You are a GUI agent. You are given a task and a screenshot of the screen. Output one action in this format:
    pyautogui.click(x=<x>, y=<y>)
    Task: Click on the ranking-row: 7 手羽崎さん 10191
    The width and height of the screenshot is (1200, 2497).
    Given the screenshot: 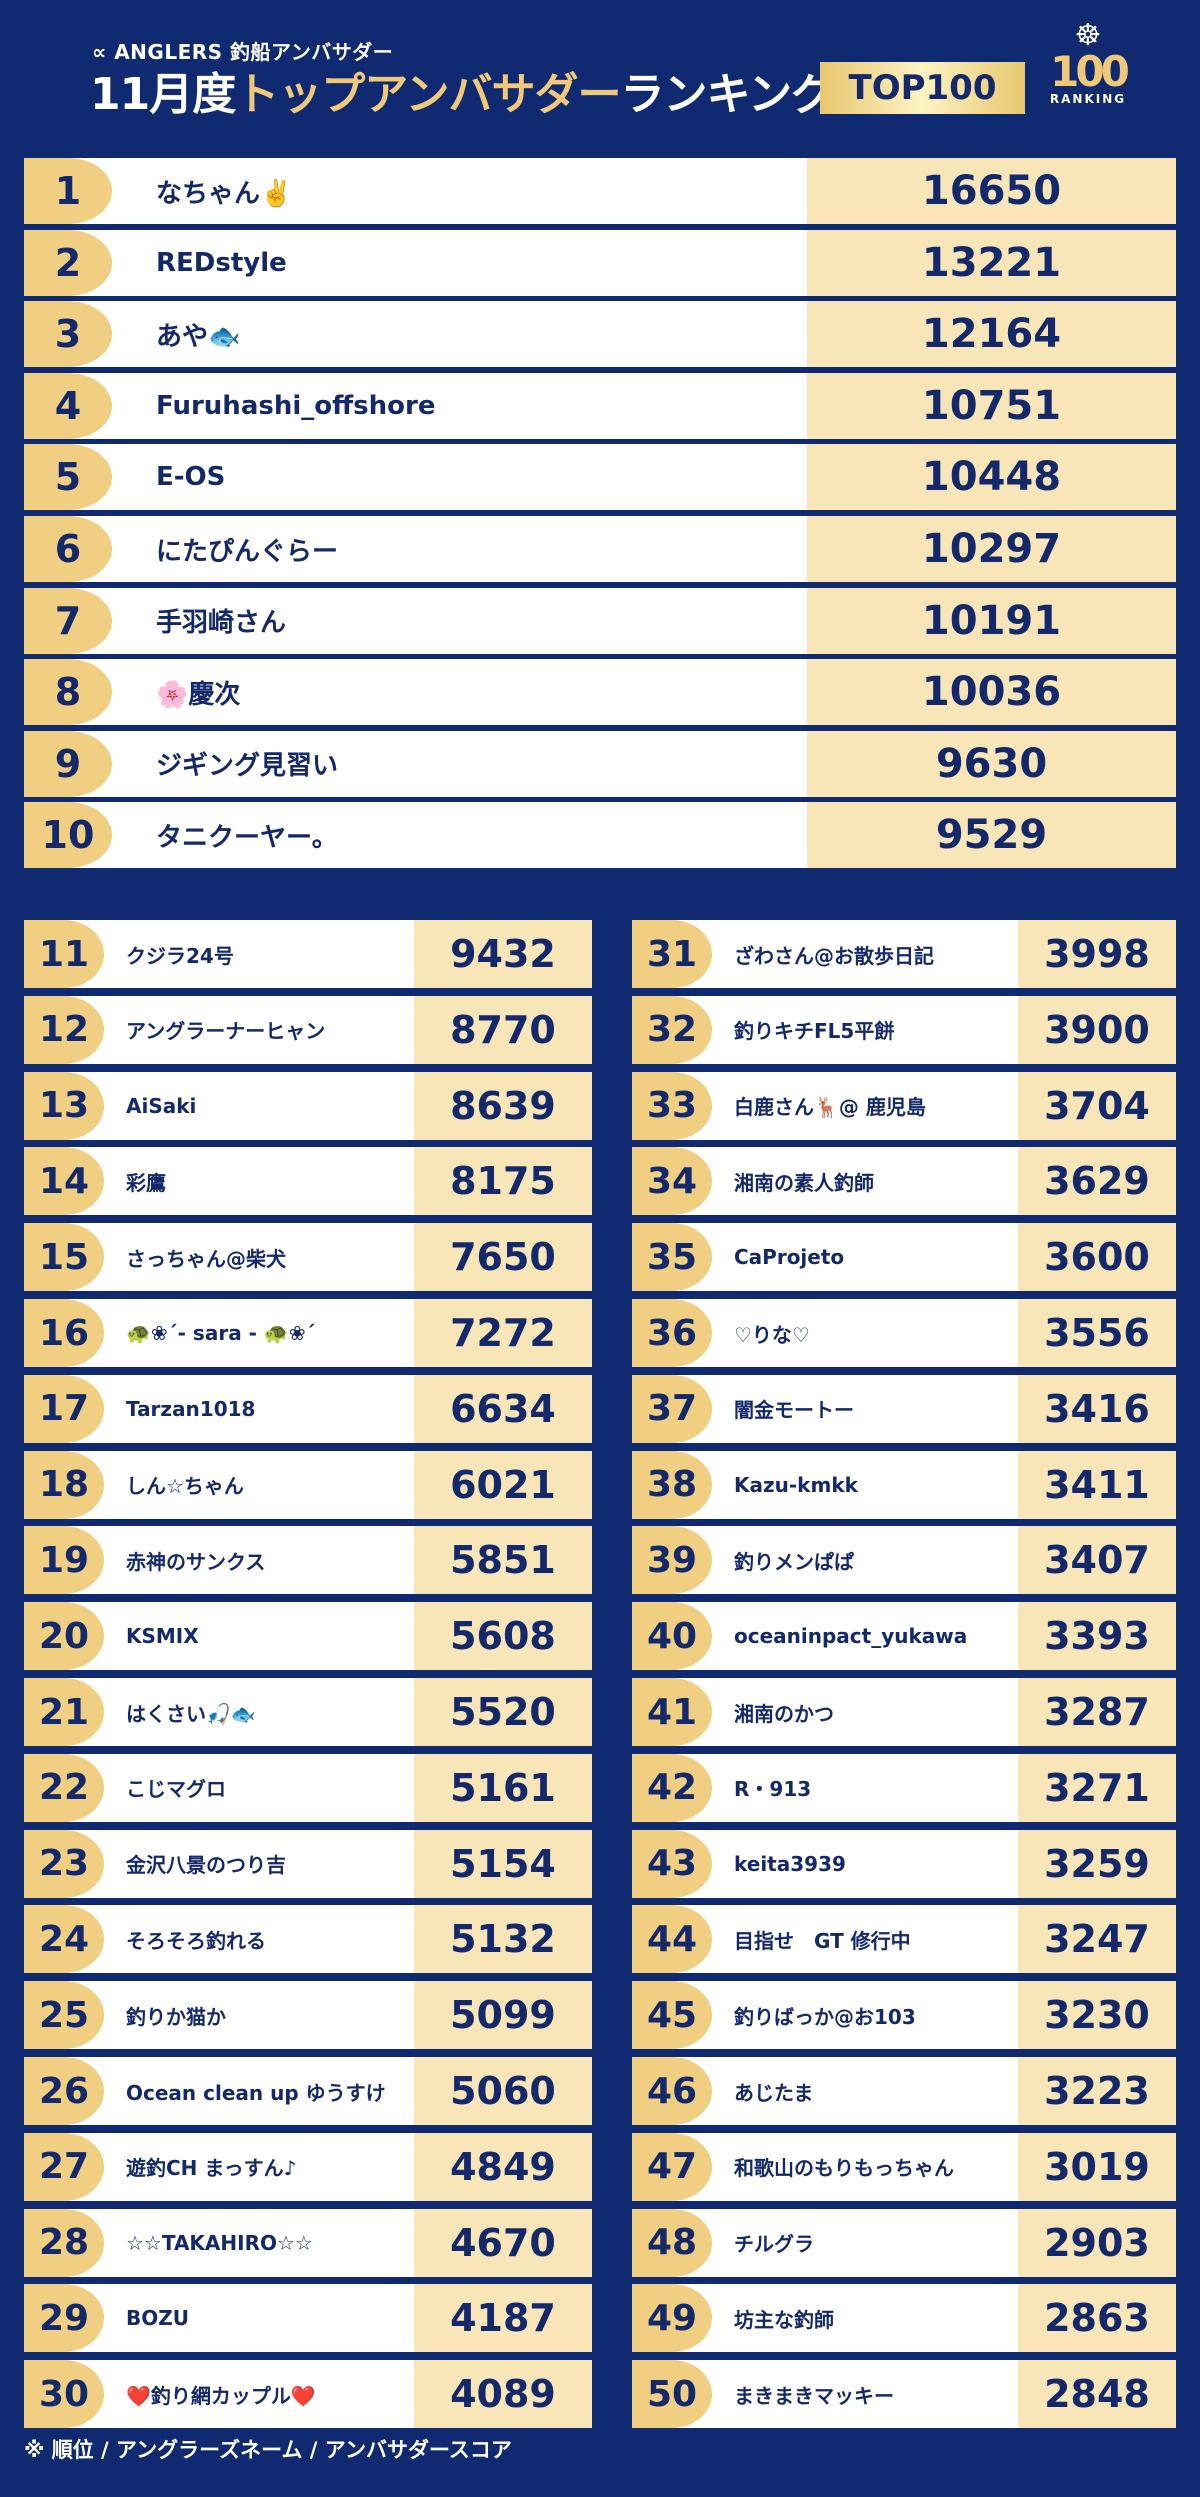 What is the action you would take?
    pyautogui.click(x=600, y=620)
    